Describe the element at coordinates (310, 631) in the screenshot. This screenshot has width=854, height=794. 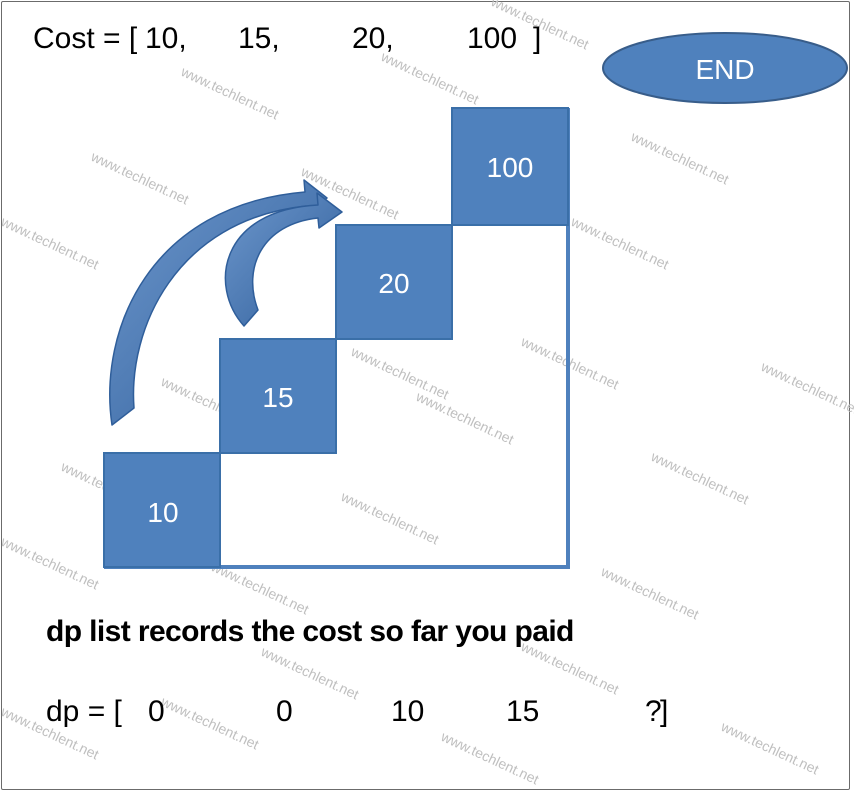
I see `dp-description: dp list records the cost so far you paid` at that location.